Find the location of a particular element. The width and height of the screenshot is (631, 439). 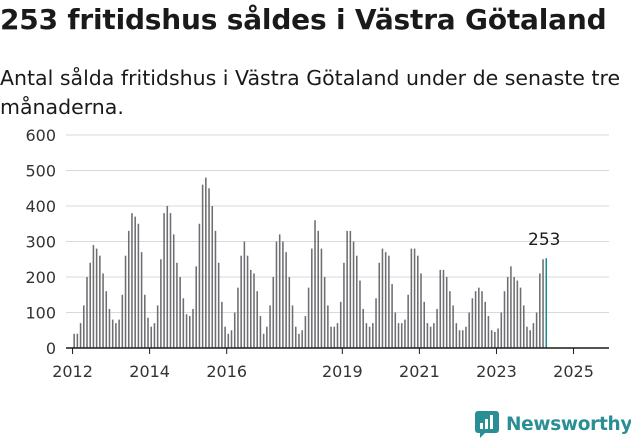

x-tick-label: 2014 is located at coordinates (149, 371).